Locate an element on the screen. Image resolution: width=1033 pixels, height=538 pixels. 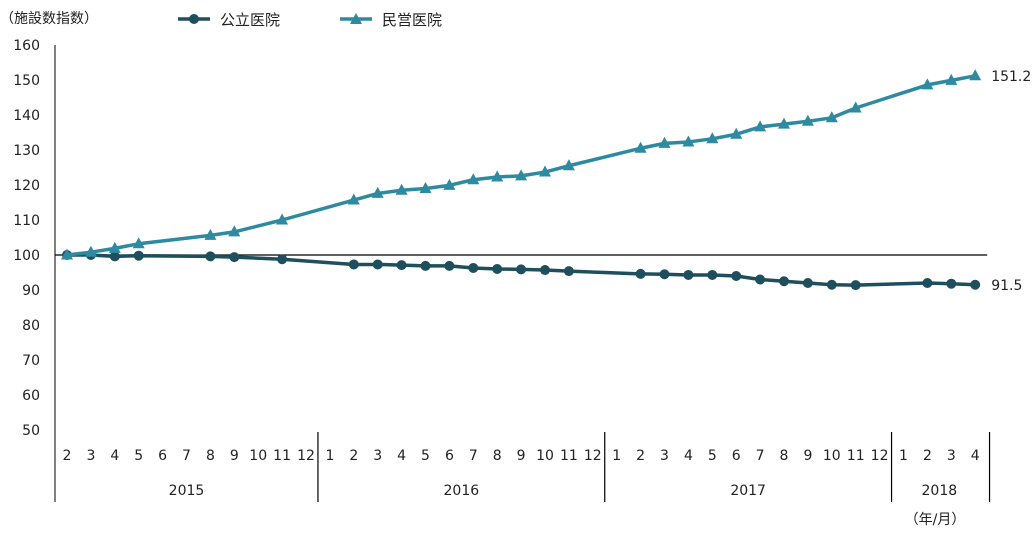
y-tick-label: 80 is located at coordinates (31, 326).